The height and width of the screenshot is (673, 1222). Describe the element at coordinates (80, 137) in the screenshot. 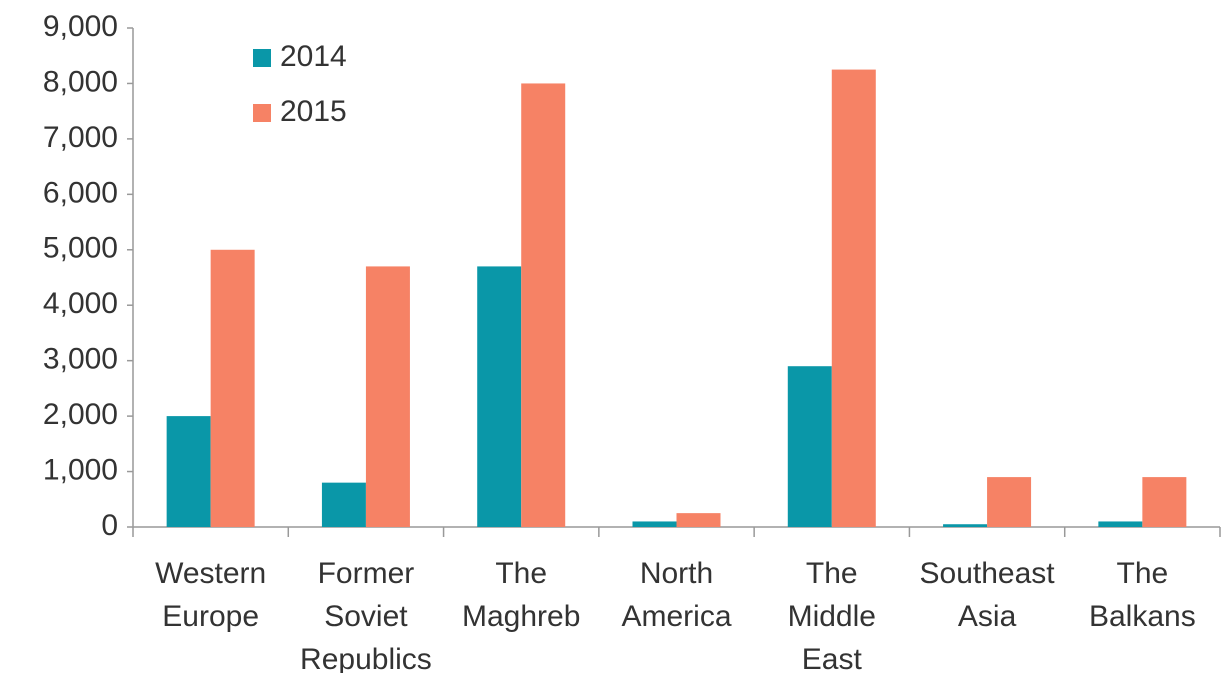

I see `y-tick-label: 7,000` at that location.